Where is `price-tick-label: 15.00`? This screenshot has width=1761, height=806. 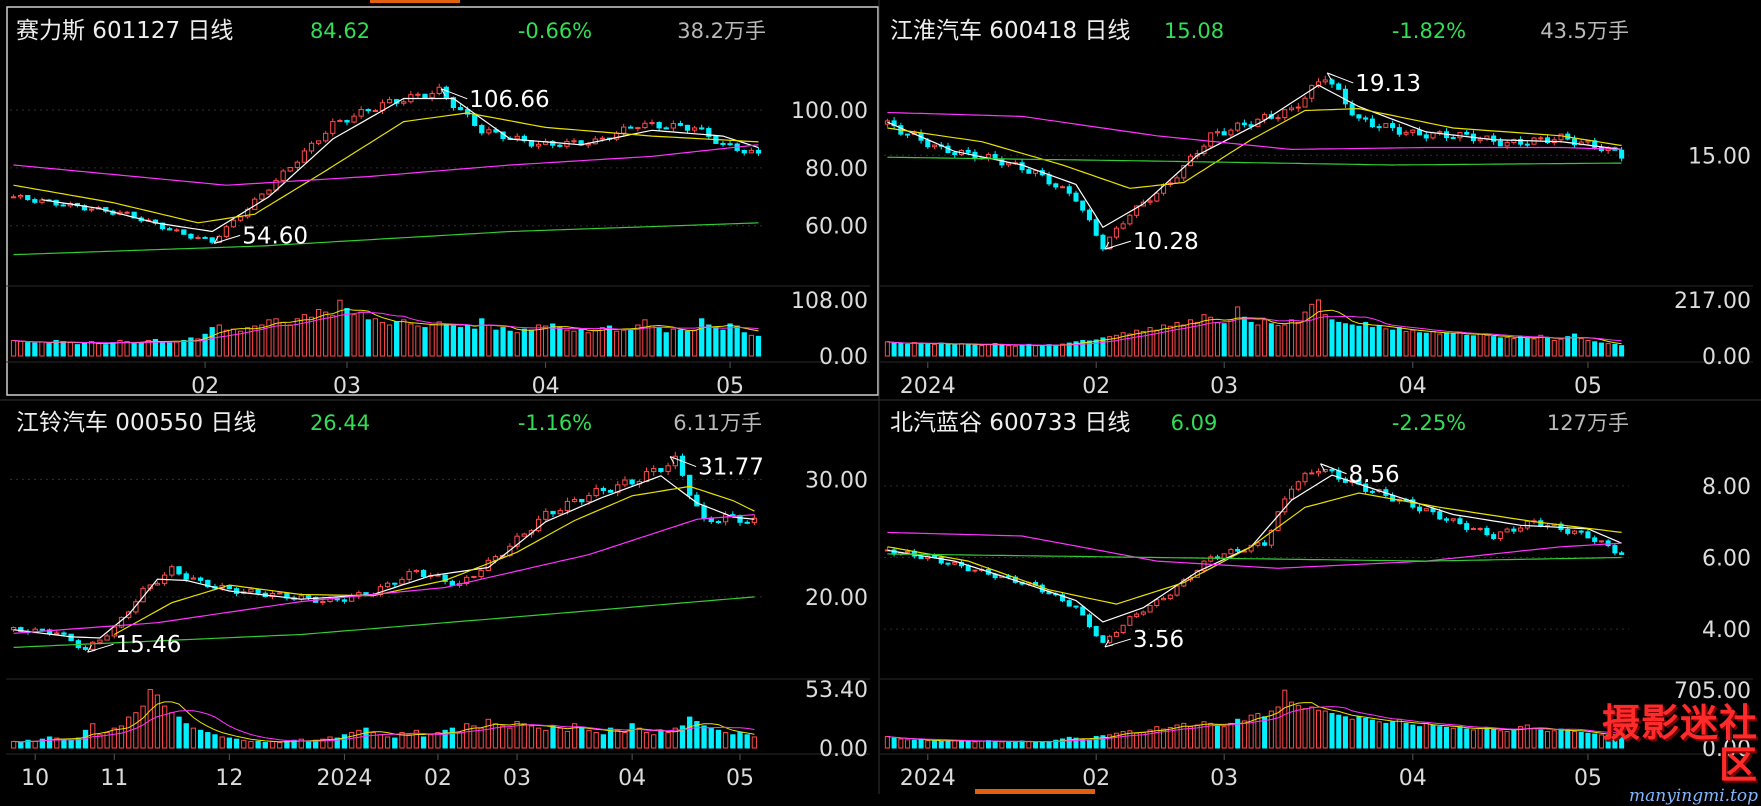 price-tick-label: 15.00 is located at coordinates (1719, 156).